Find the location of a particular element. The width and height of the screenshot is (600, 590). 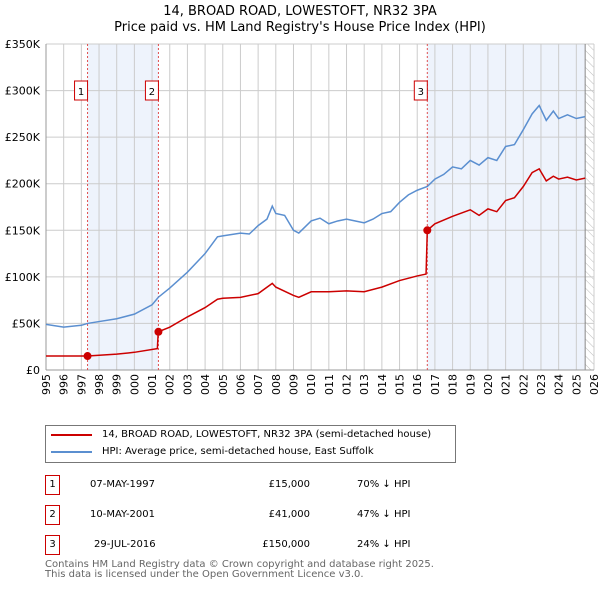

shaded-range is located at coordinates (506, 207).